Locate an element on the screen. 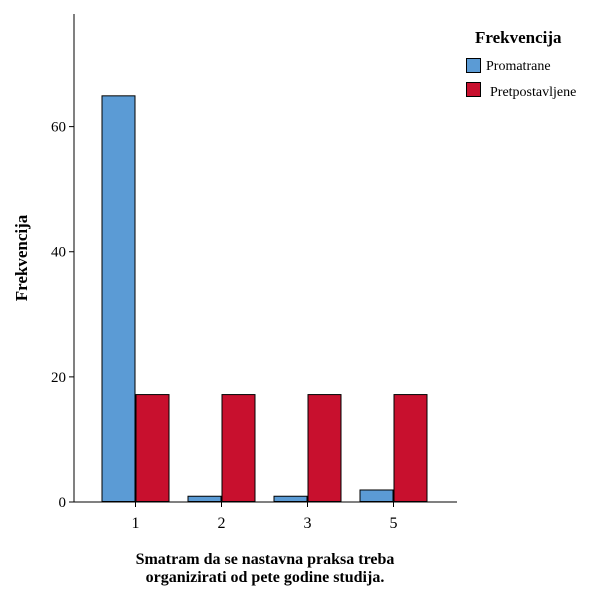  legend-label-promatrane: Promatrane is located at coordinates (518, 66).